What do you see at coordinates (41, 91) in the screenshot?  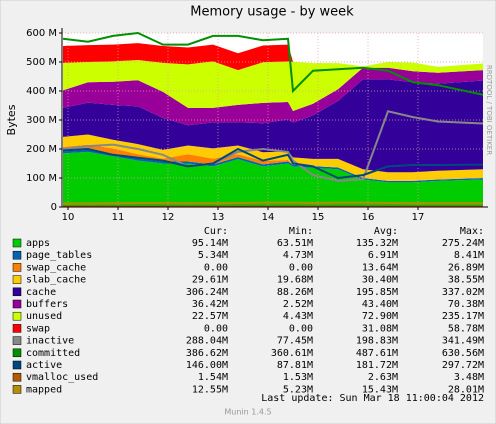 I see `y-tick-label: 400 M` at bounding box center [41, 91].